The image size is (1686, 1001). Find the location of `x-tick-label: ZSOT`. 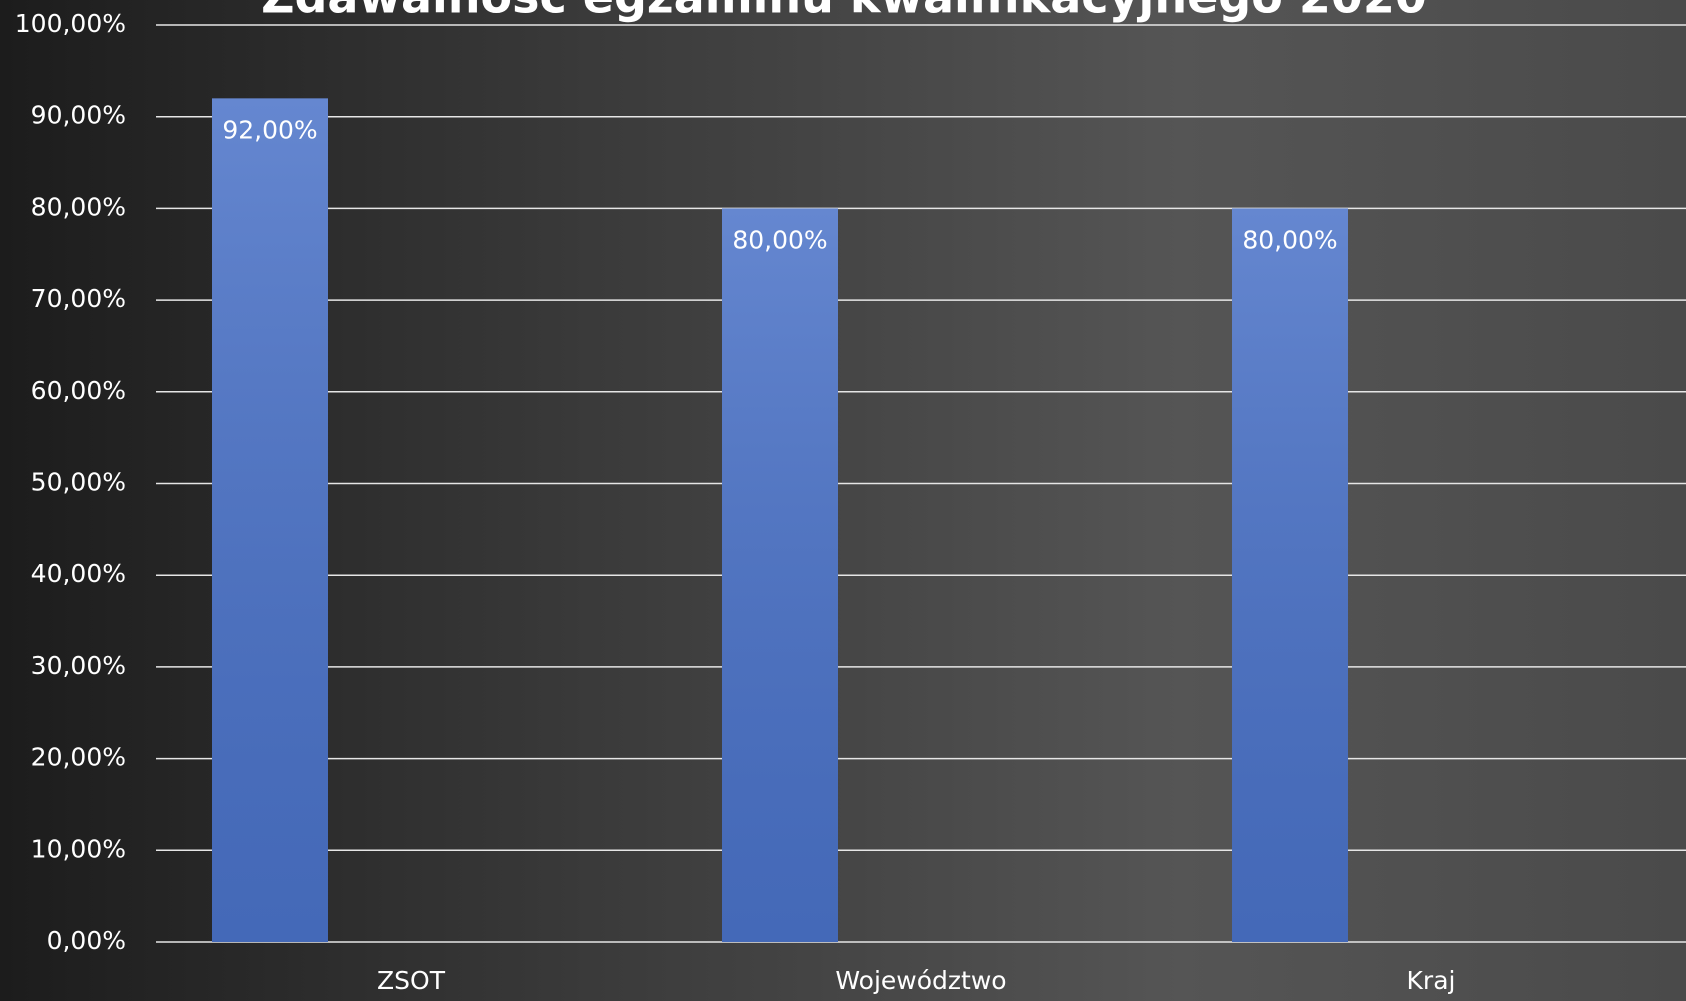

x-tick-label: ZSOT is located at coordinates (411, 980).